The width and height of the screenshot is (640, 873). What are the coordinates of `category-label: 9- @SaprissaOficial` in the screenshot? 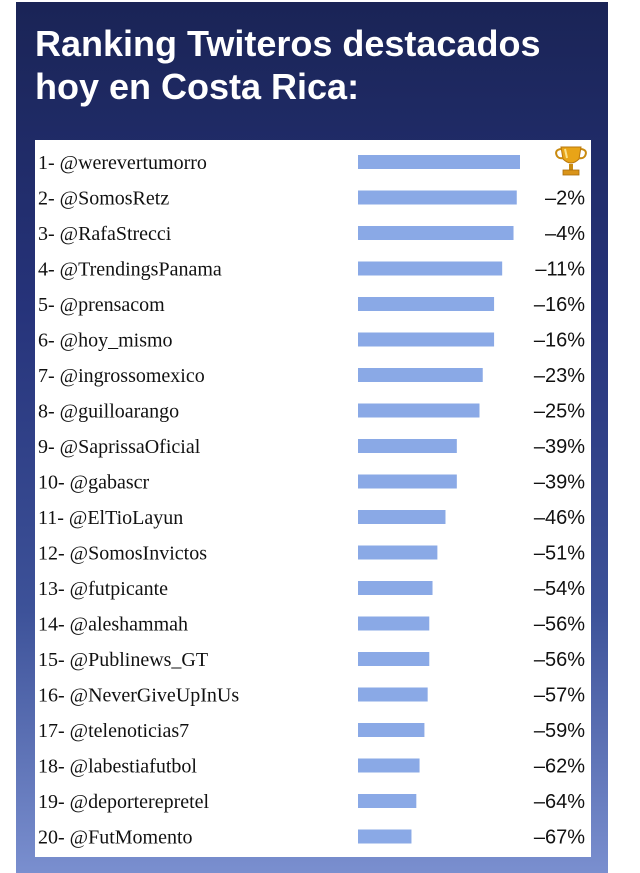 It's located at (119, 447).